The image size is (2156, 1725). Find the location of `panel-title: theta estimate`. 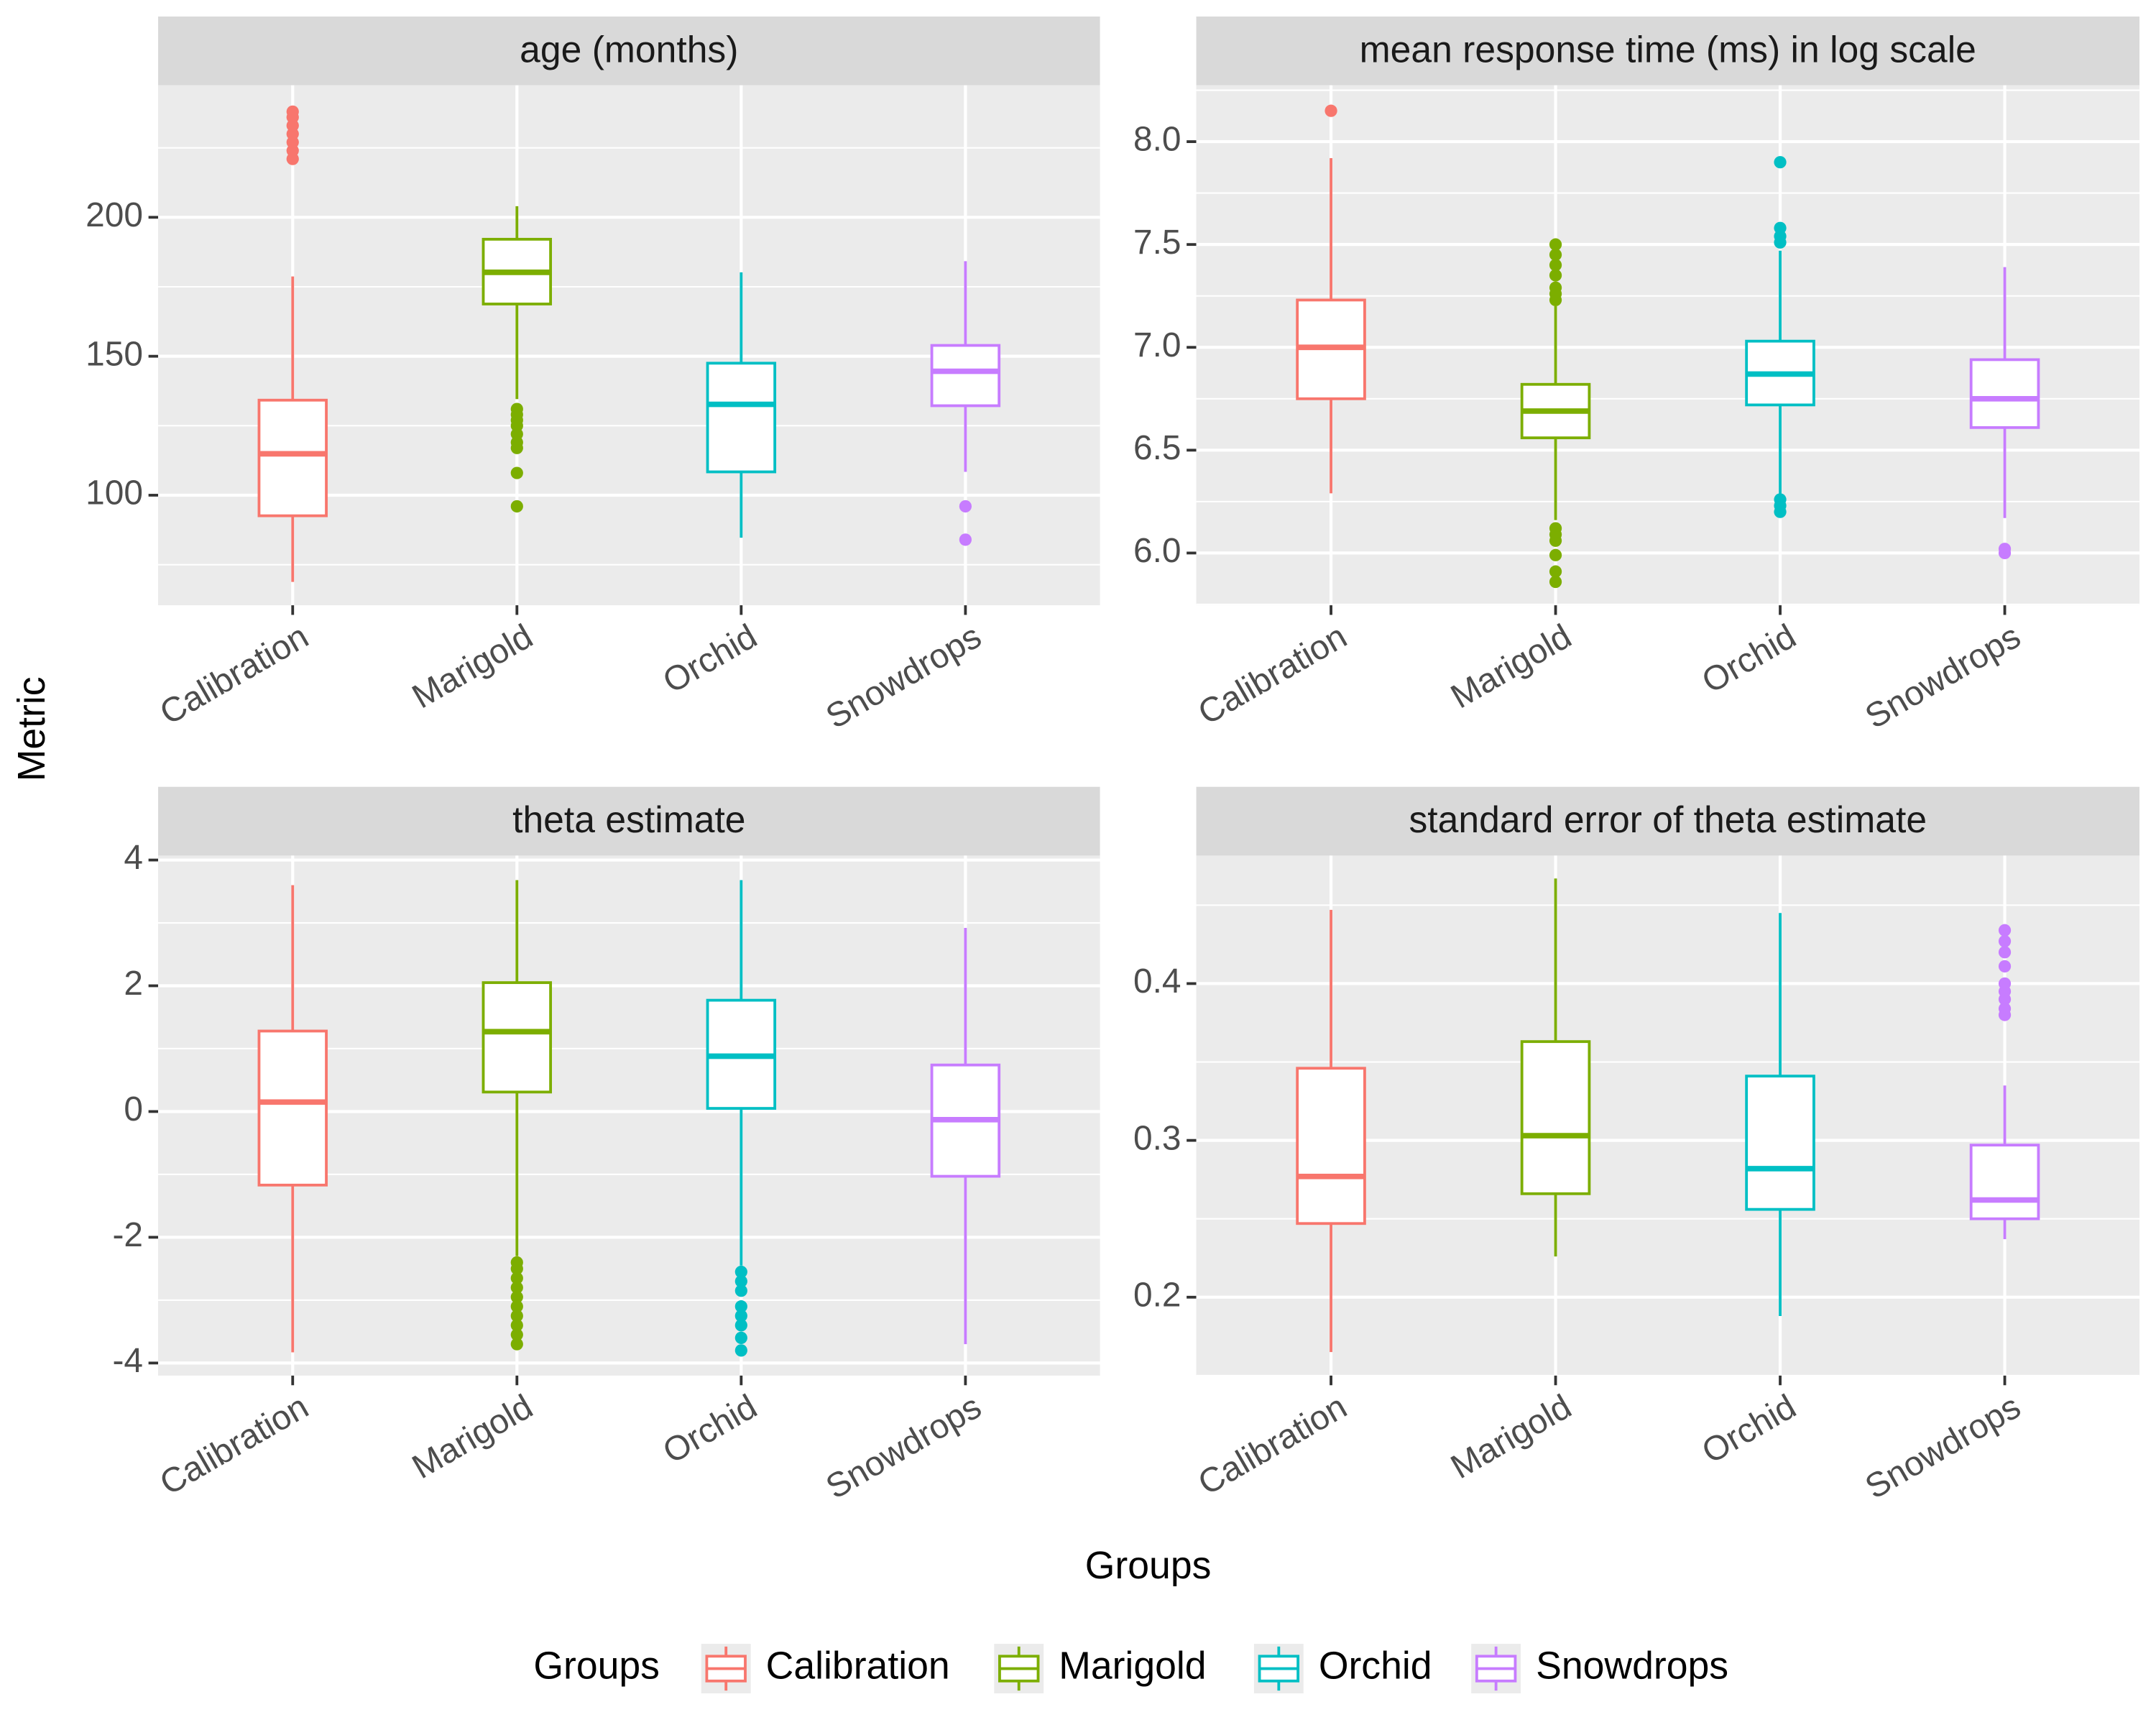

panel-title: theta estimate is located at coordinates (628, 819).